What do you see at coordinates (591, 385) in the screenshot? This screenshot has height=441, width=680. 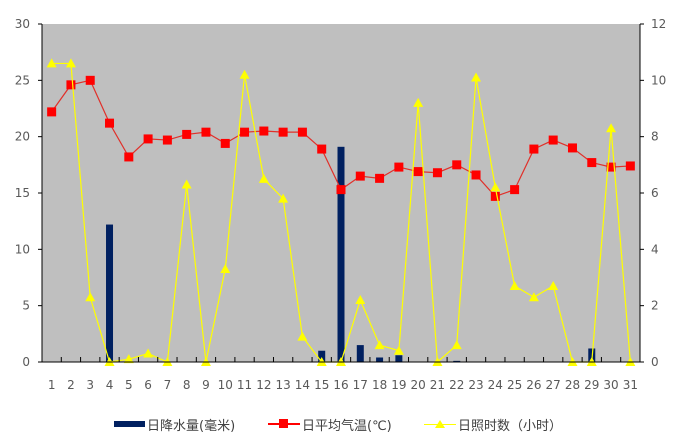 I see `x-tick-label: 29` at bounding box center [591, 385].